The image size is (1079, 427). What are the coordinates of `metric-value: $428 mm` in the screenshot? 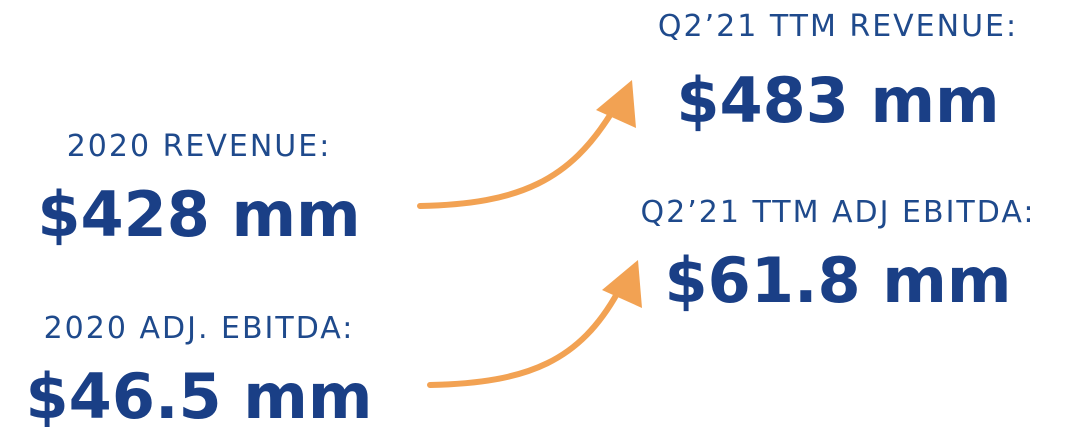 It's located at (198, 214).